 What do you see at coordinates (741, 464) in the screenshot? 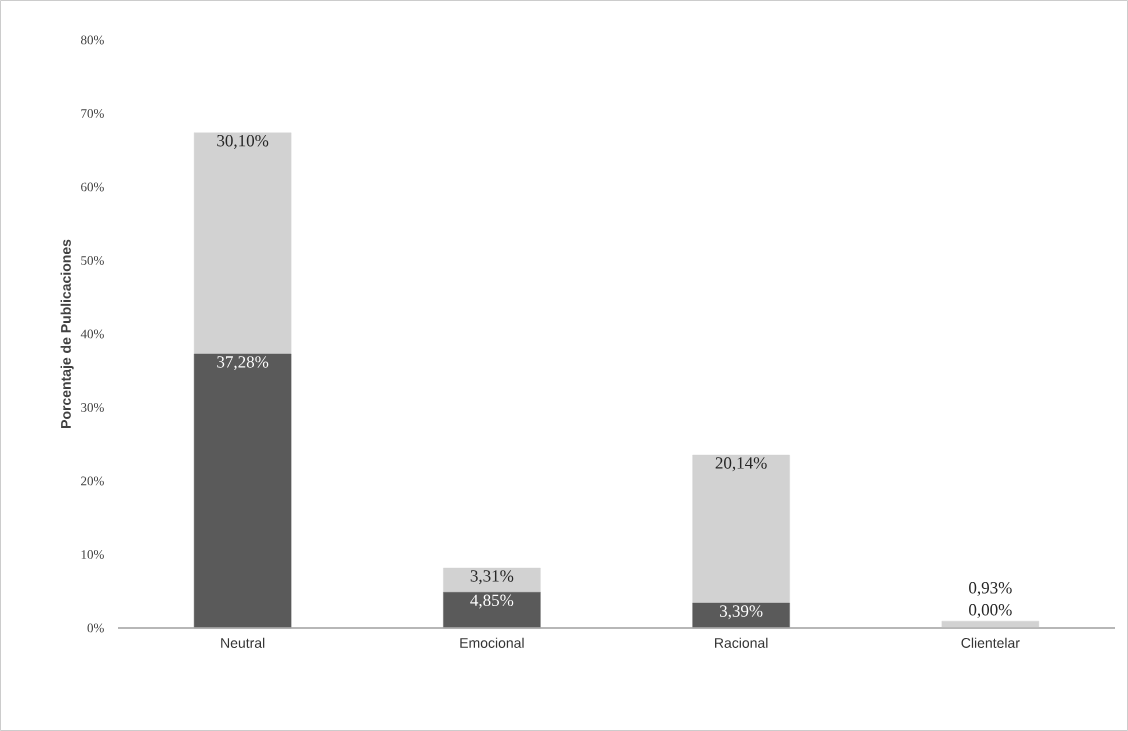
I see `data-label: 20,14%` at bounding box center [741, 464].